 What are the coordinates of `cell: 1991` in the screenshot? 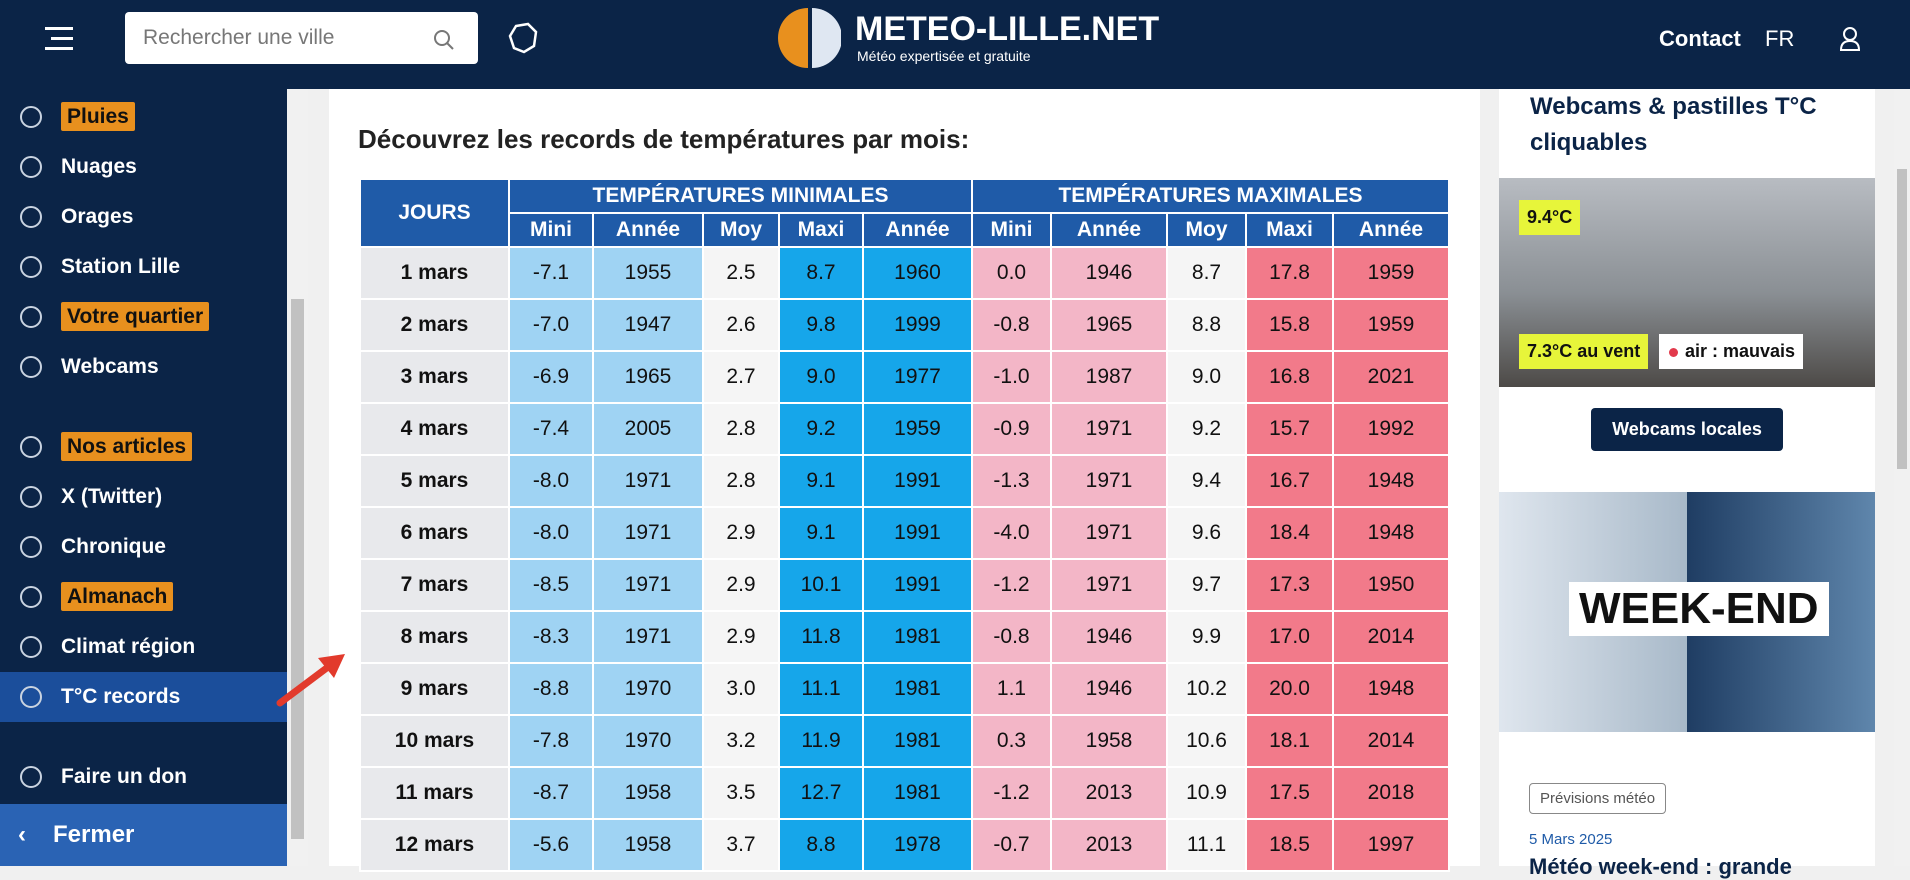 It's located at (917, 585).